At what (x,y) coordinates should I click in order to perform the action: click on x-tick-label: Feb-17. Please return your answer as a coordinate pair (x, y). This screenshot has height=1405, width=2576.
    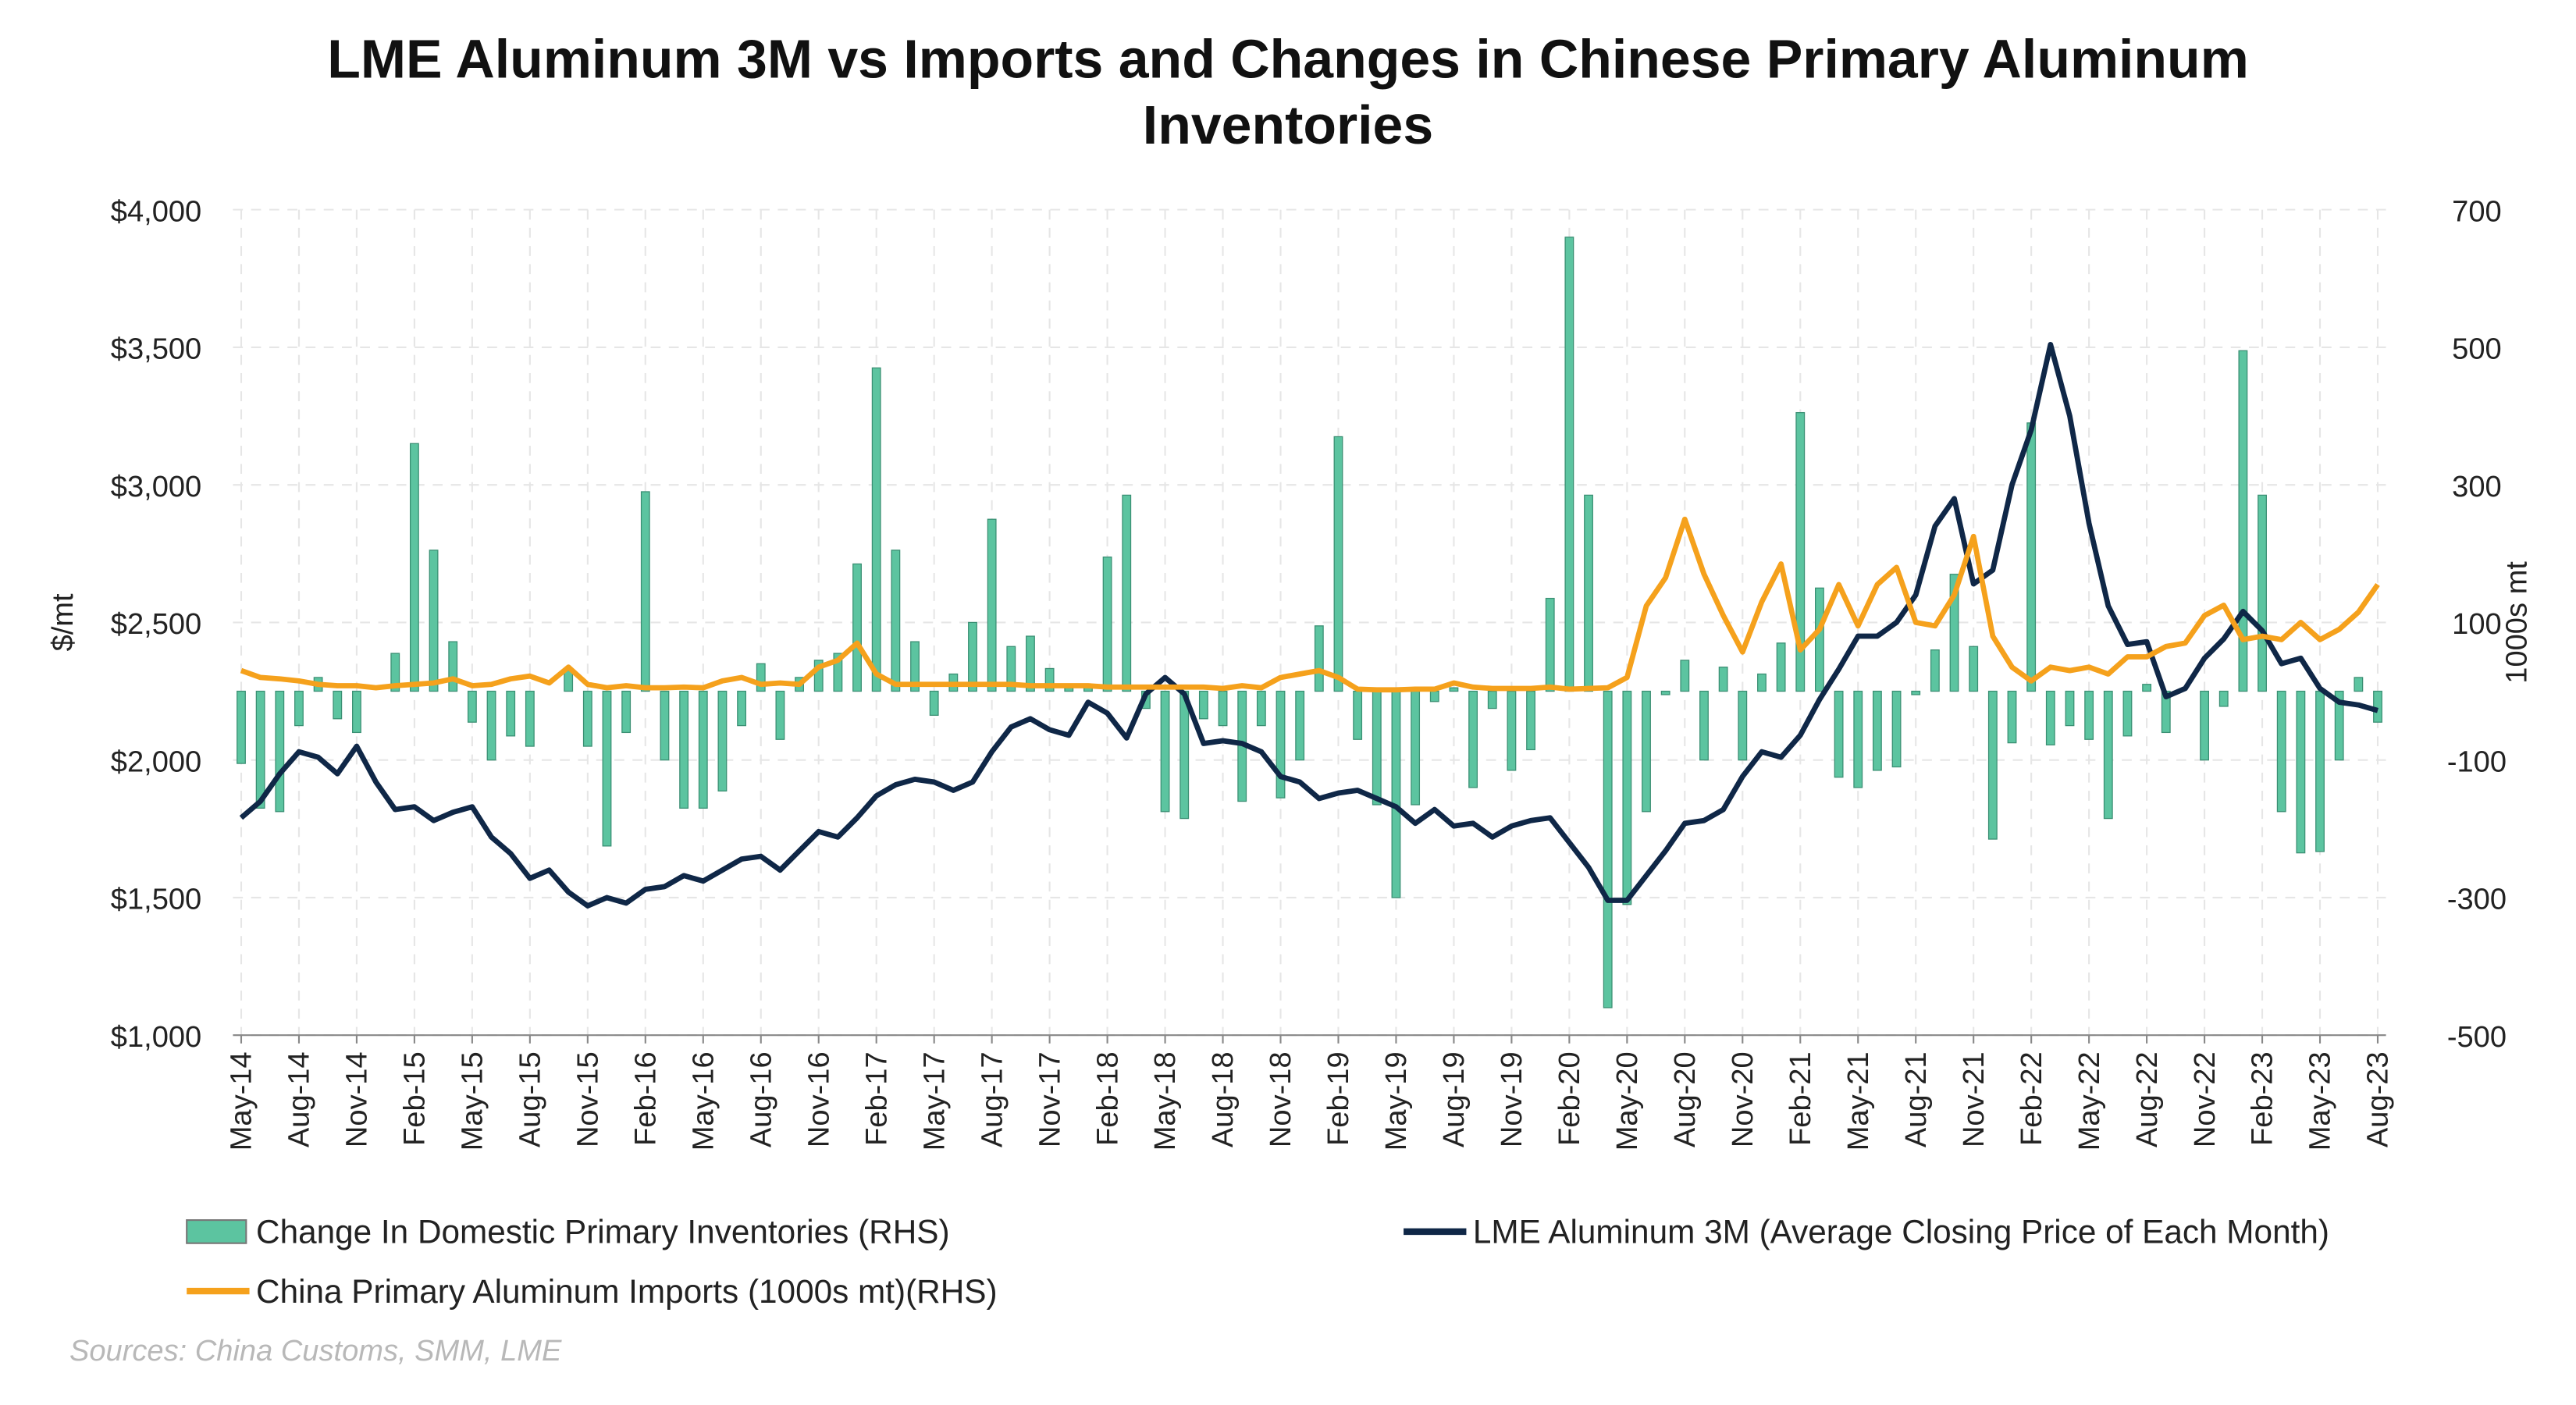
    Looking at the image, I should click on (876, 1098).